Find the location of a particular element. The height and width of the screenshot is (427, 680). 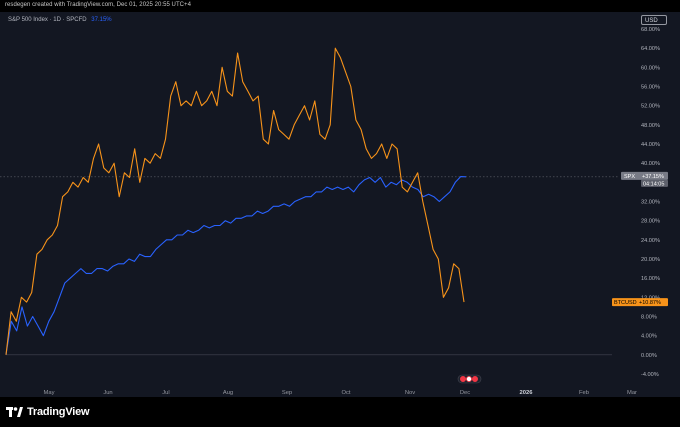

y-tick-label: 60.00% is located at coordinates (650, 68).